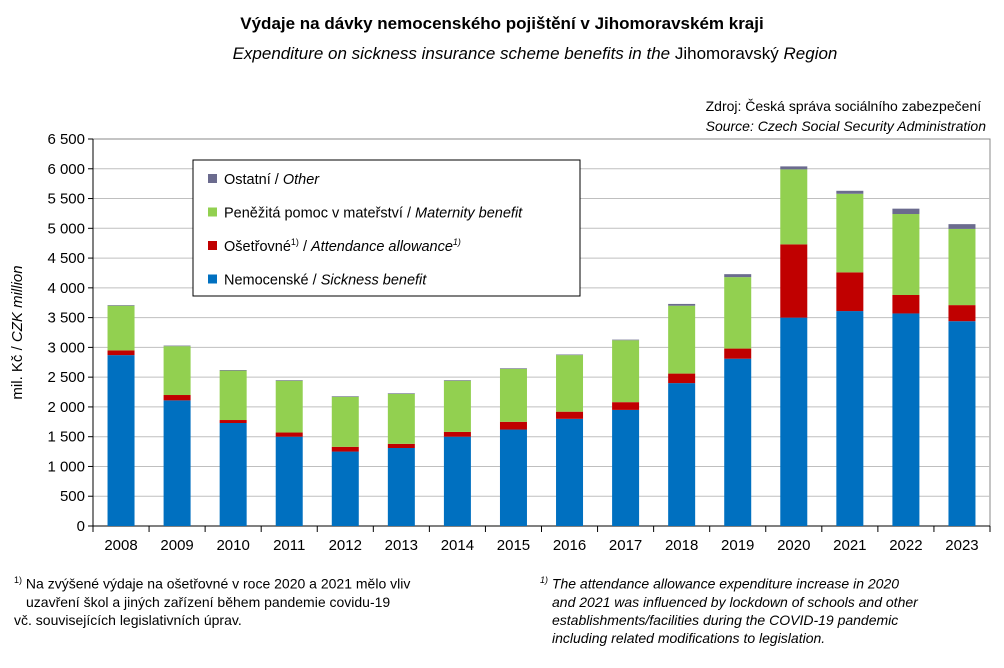 This screenshot has height=668, width=1004. Describe the element at coordinates (962, 226) in the screenshot. I see `bar-other-2023` at that location.